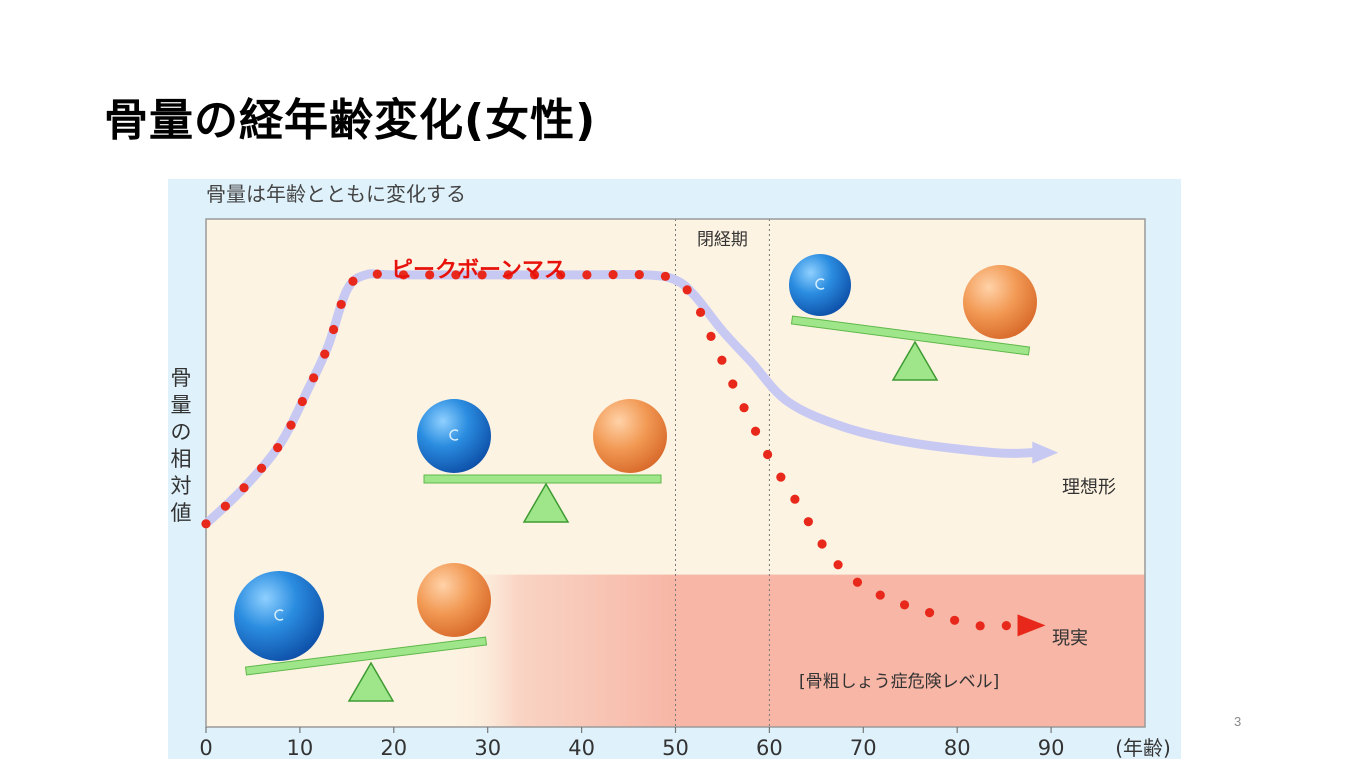 The image size is (1349, 759). What do you see at coordinates (393, 747) in the screenshot?
I see `x-tick-label-20: 20` at bounding box center [393, 747].